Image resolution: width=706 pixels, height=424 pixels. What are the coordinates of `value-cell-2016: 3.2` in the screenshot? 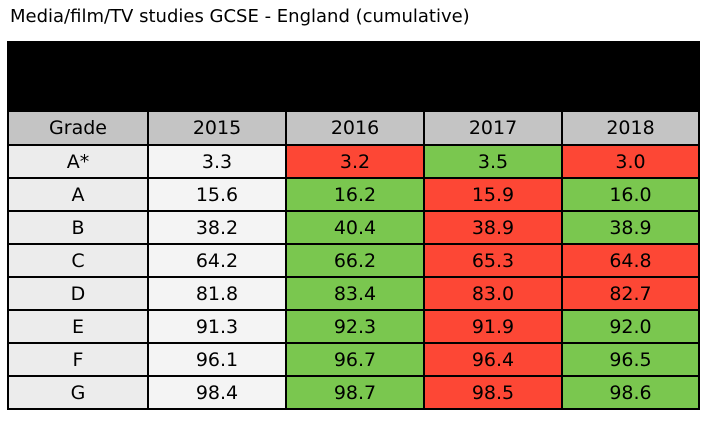 It's located at (355, 161).